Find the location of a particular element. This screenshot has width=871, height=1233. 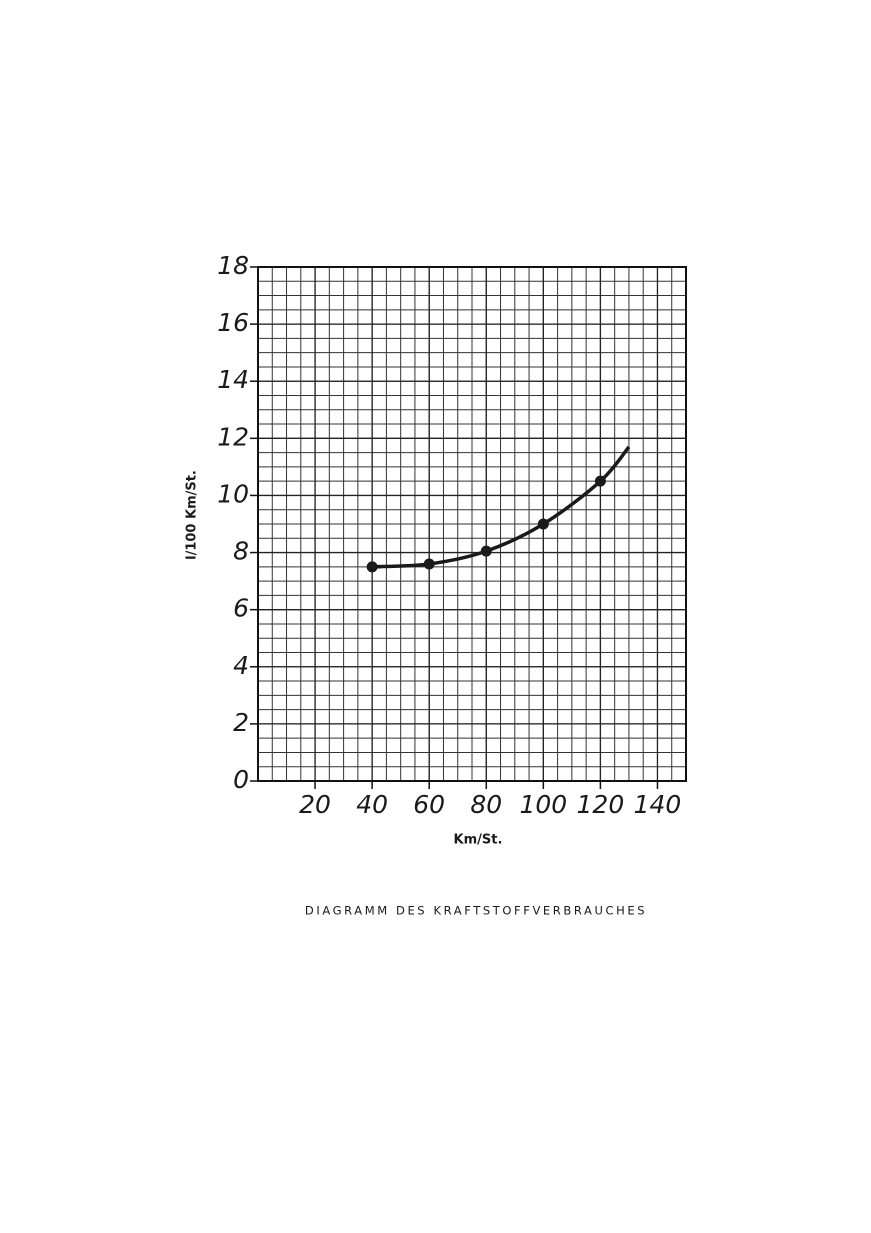

y-tick-label: 2 is located at coordinates (241, 722).